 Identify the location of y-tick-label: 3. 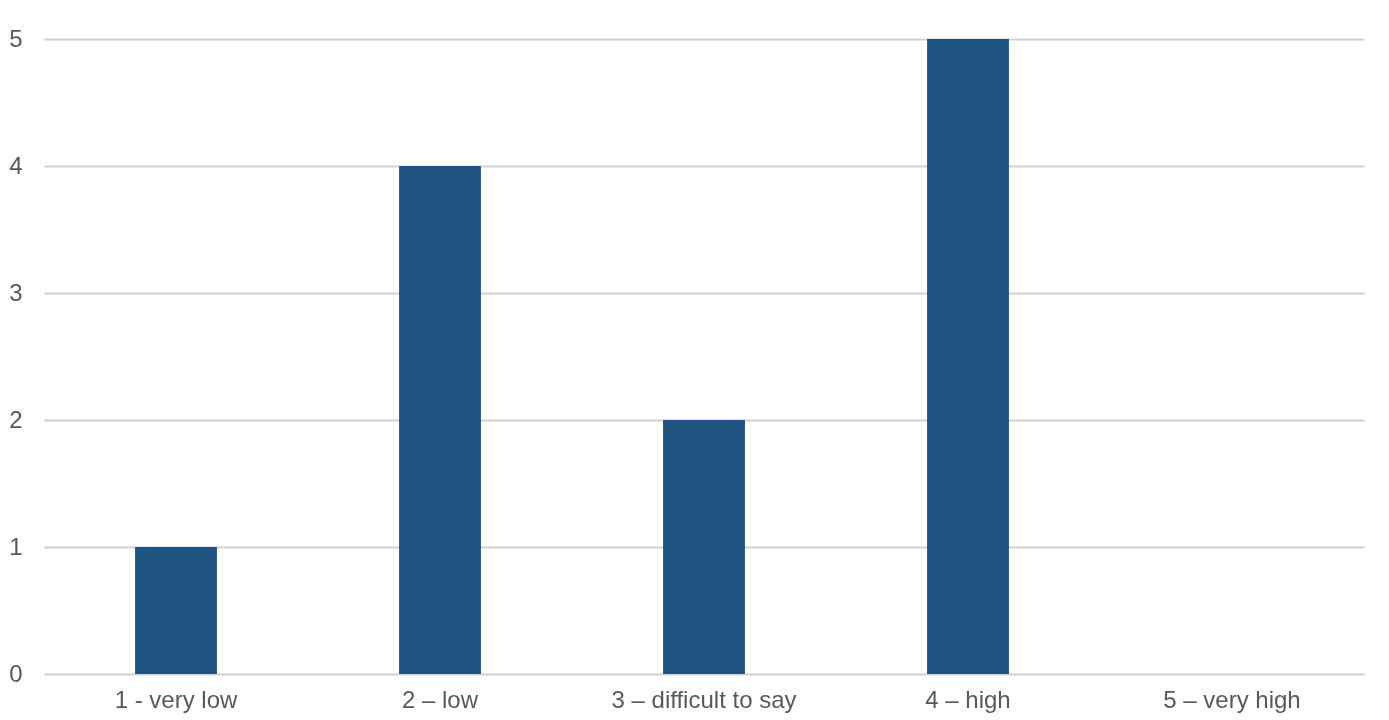
(16, 292).